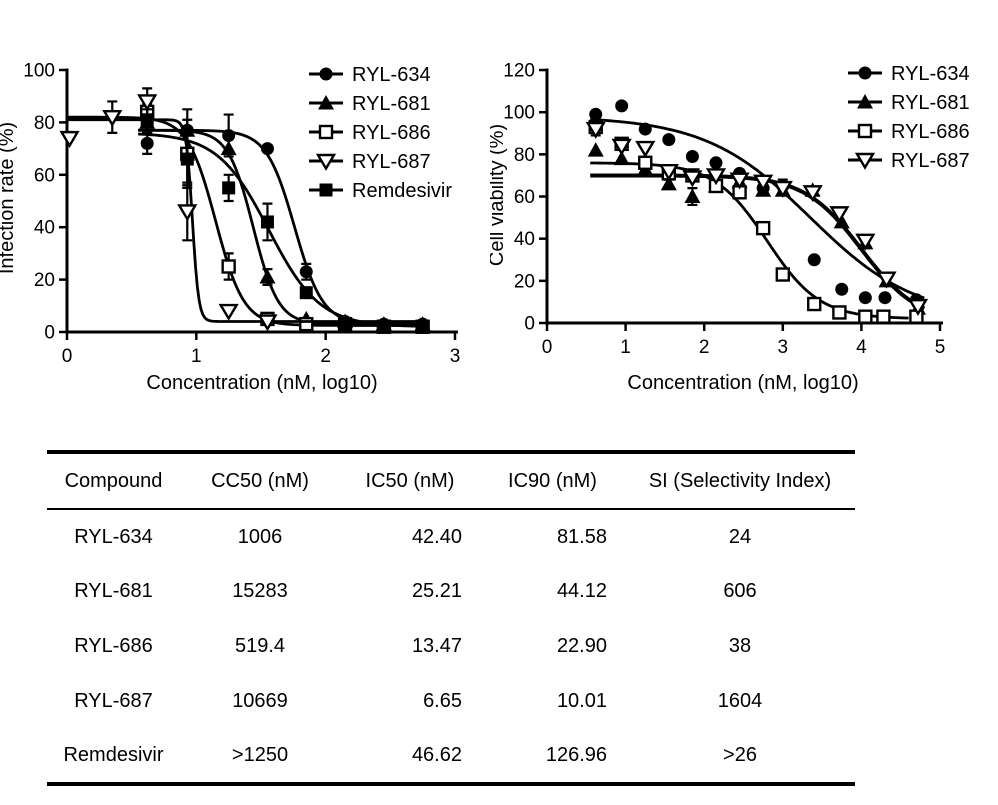  I want to click on value-cell: 46.62, so click(436, 755).